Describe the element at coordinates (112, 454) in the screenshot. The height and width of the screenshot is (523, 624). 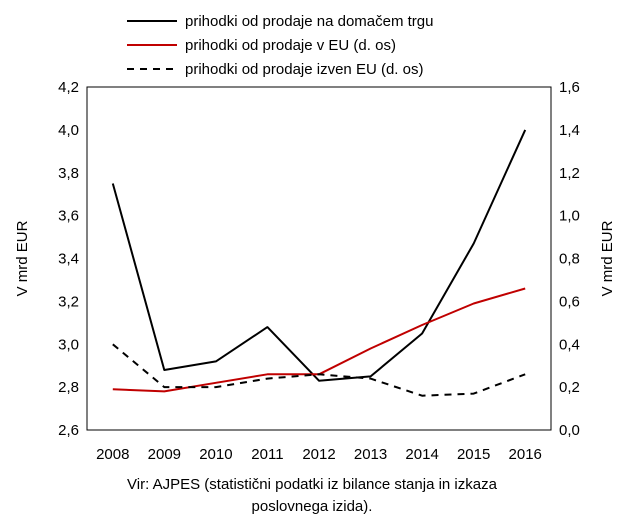
I see `x-tick-label: 2008` at that location.